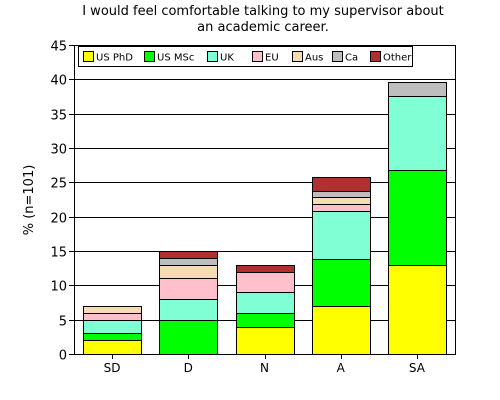 This screenshot has width=500, height=400. I want to click on legend-swatch-aus, so click(297, 56).